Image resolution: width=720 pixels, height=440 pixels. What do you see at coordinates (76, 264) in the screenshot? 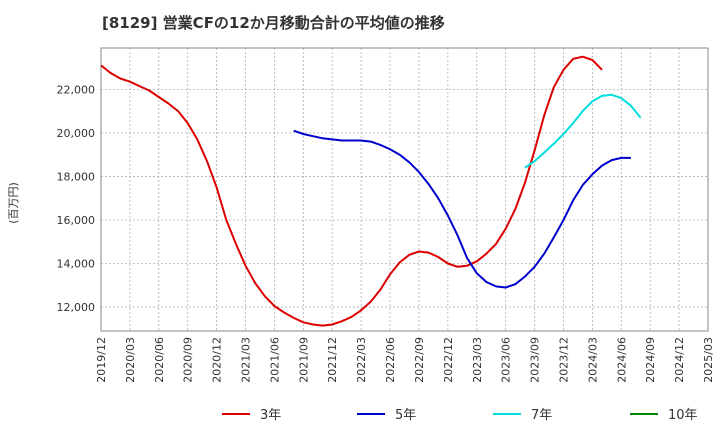
I see `y-tick-label: 14,000` at bounding box center [76, 264].